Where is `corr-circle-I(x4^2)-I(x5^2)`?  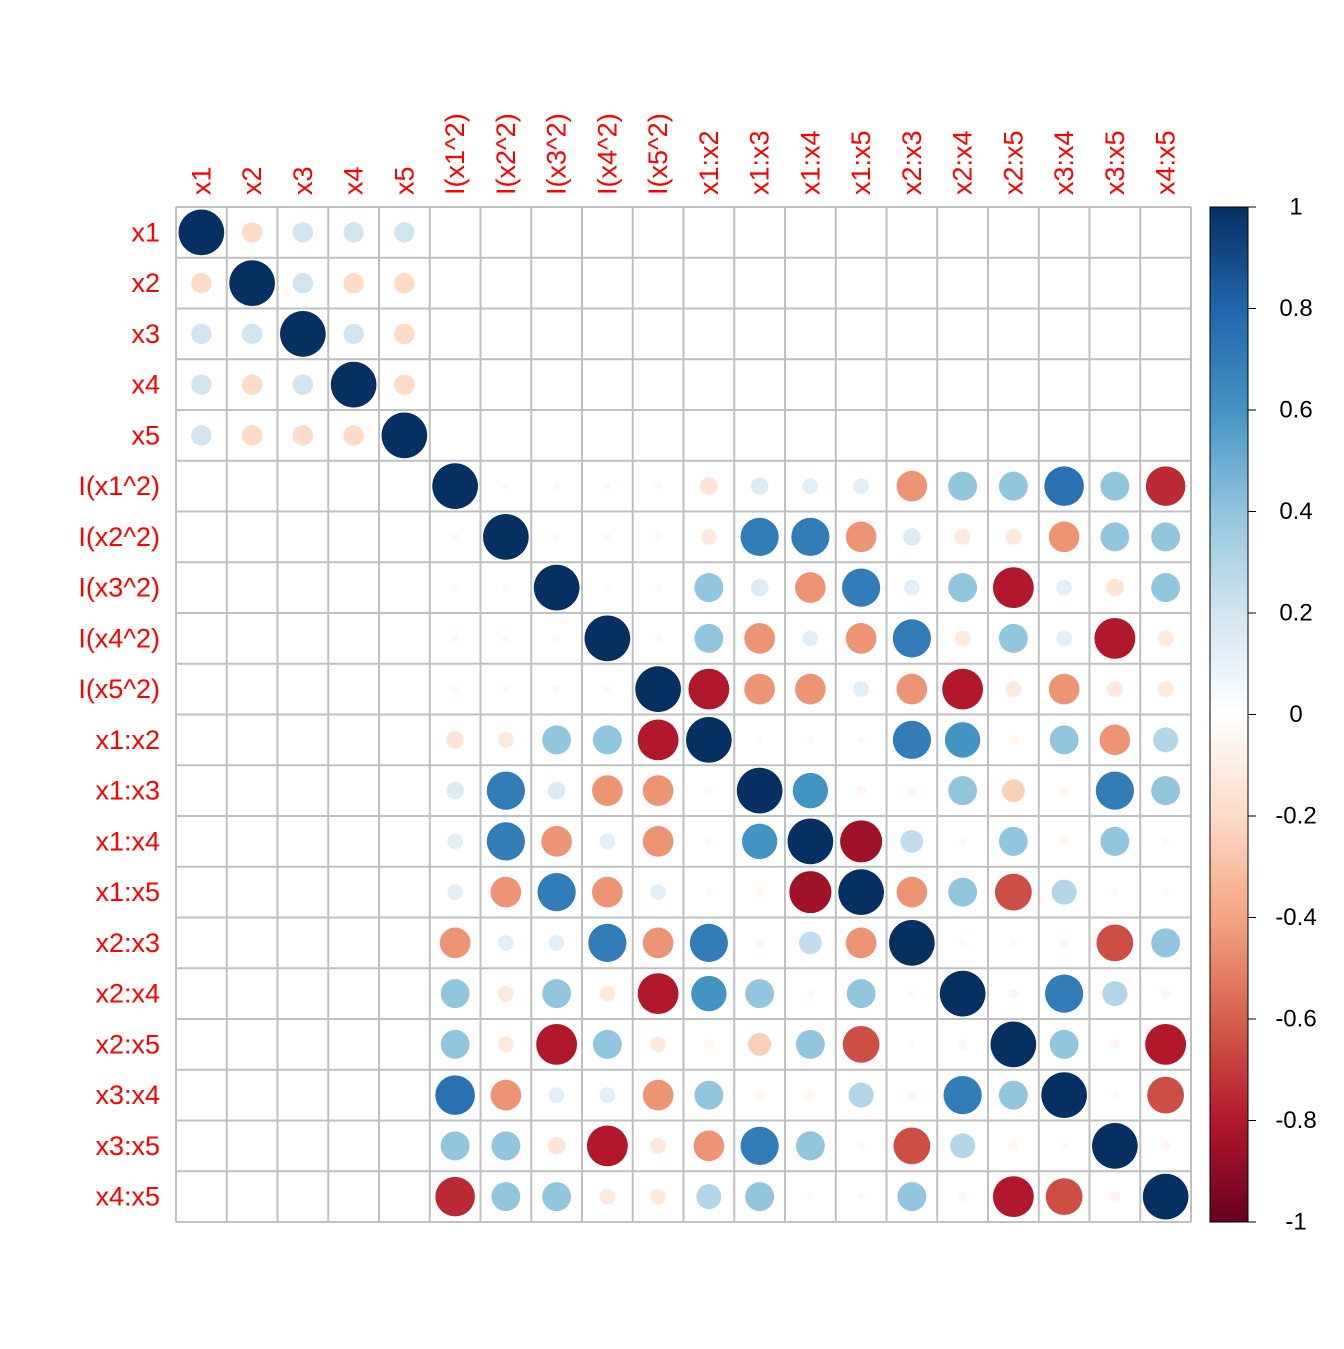 corr-circle-I(x4^2)-I(x5^2) is located at coordinates (658, 638).